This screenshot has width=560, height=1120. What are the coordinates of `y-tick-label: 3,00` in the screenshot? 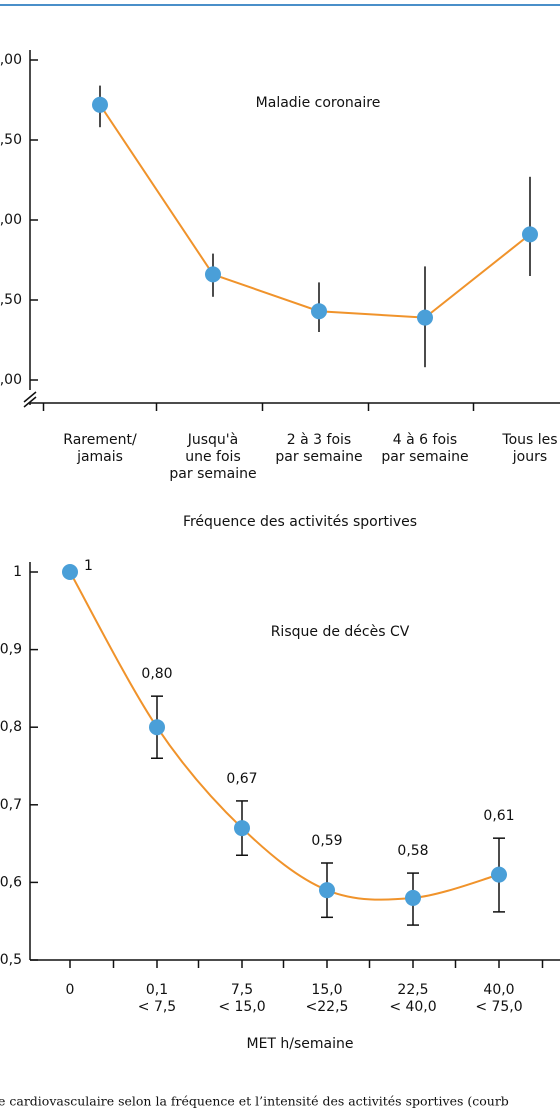 It's located at (11, 60).